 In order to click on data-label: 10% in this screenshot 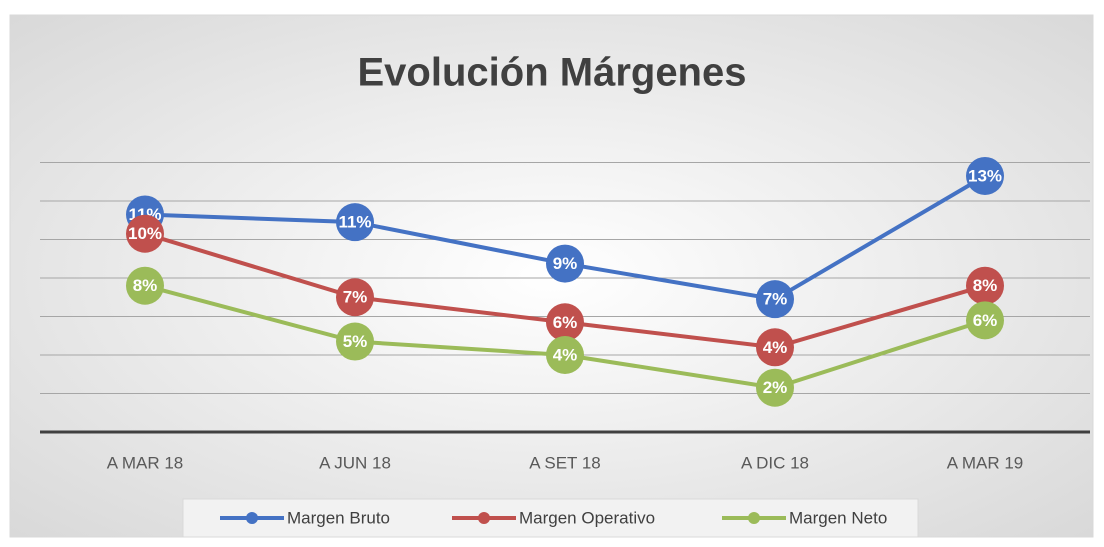, I will do `click(145, 233)`.